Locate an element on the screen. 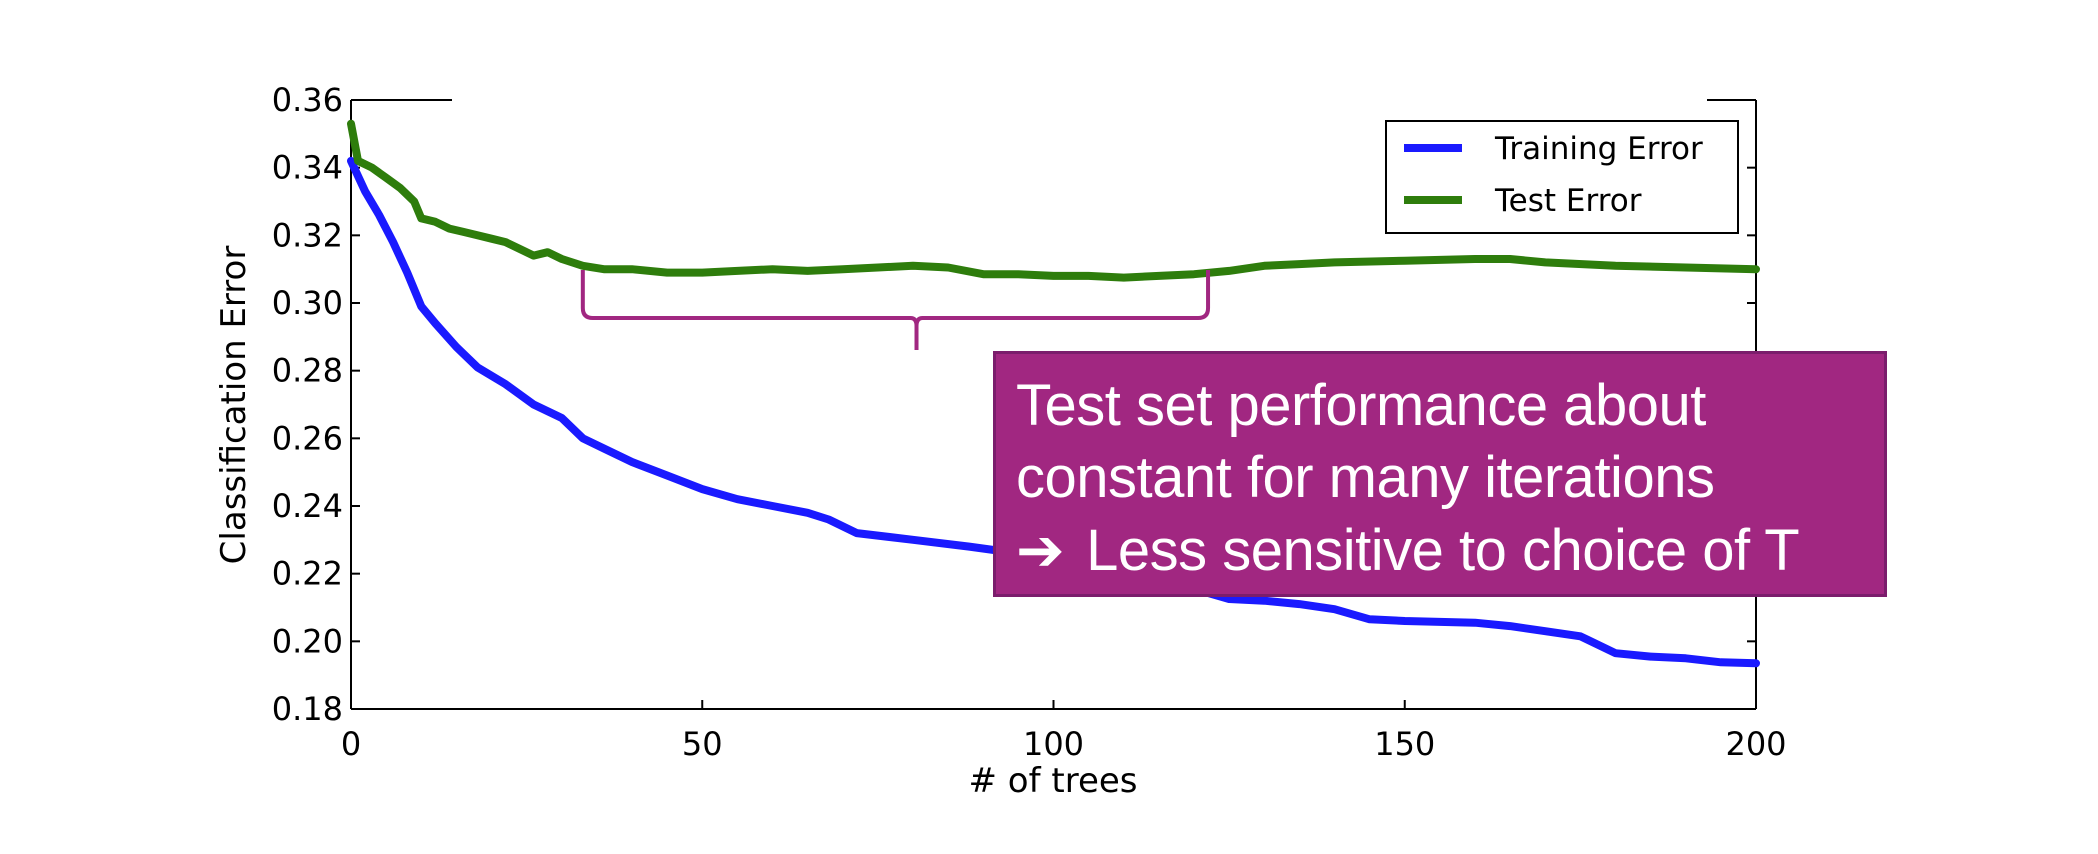 This screenshot has height=854, width=2098. y-tick-label: 0.20 is located at coordinates (307, 641).